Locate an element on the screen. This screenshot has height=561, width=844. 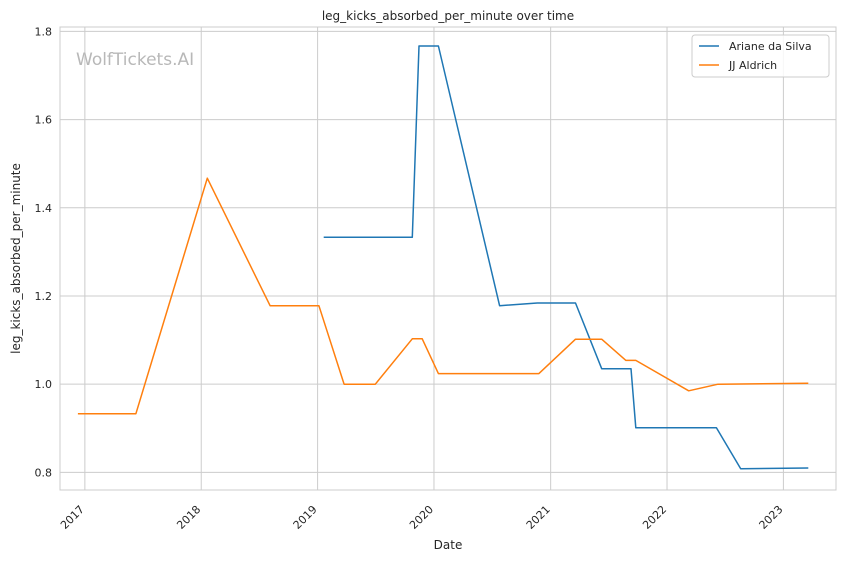
y-axis-title: leg_kicks_absorbed_per_minute is located at coordinates (16, 258).